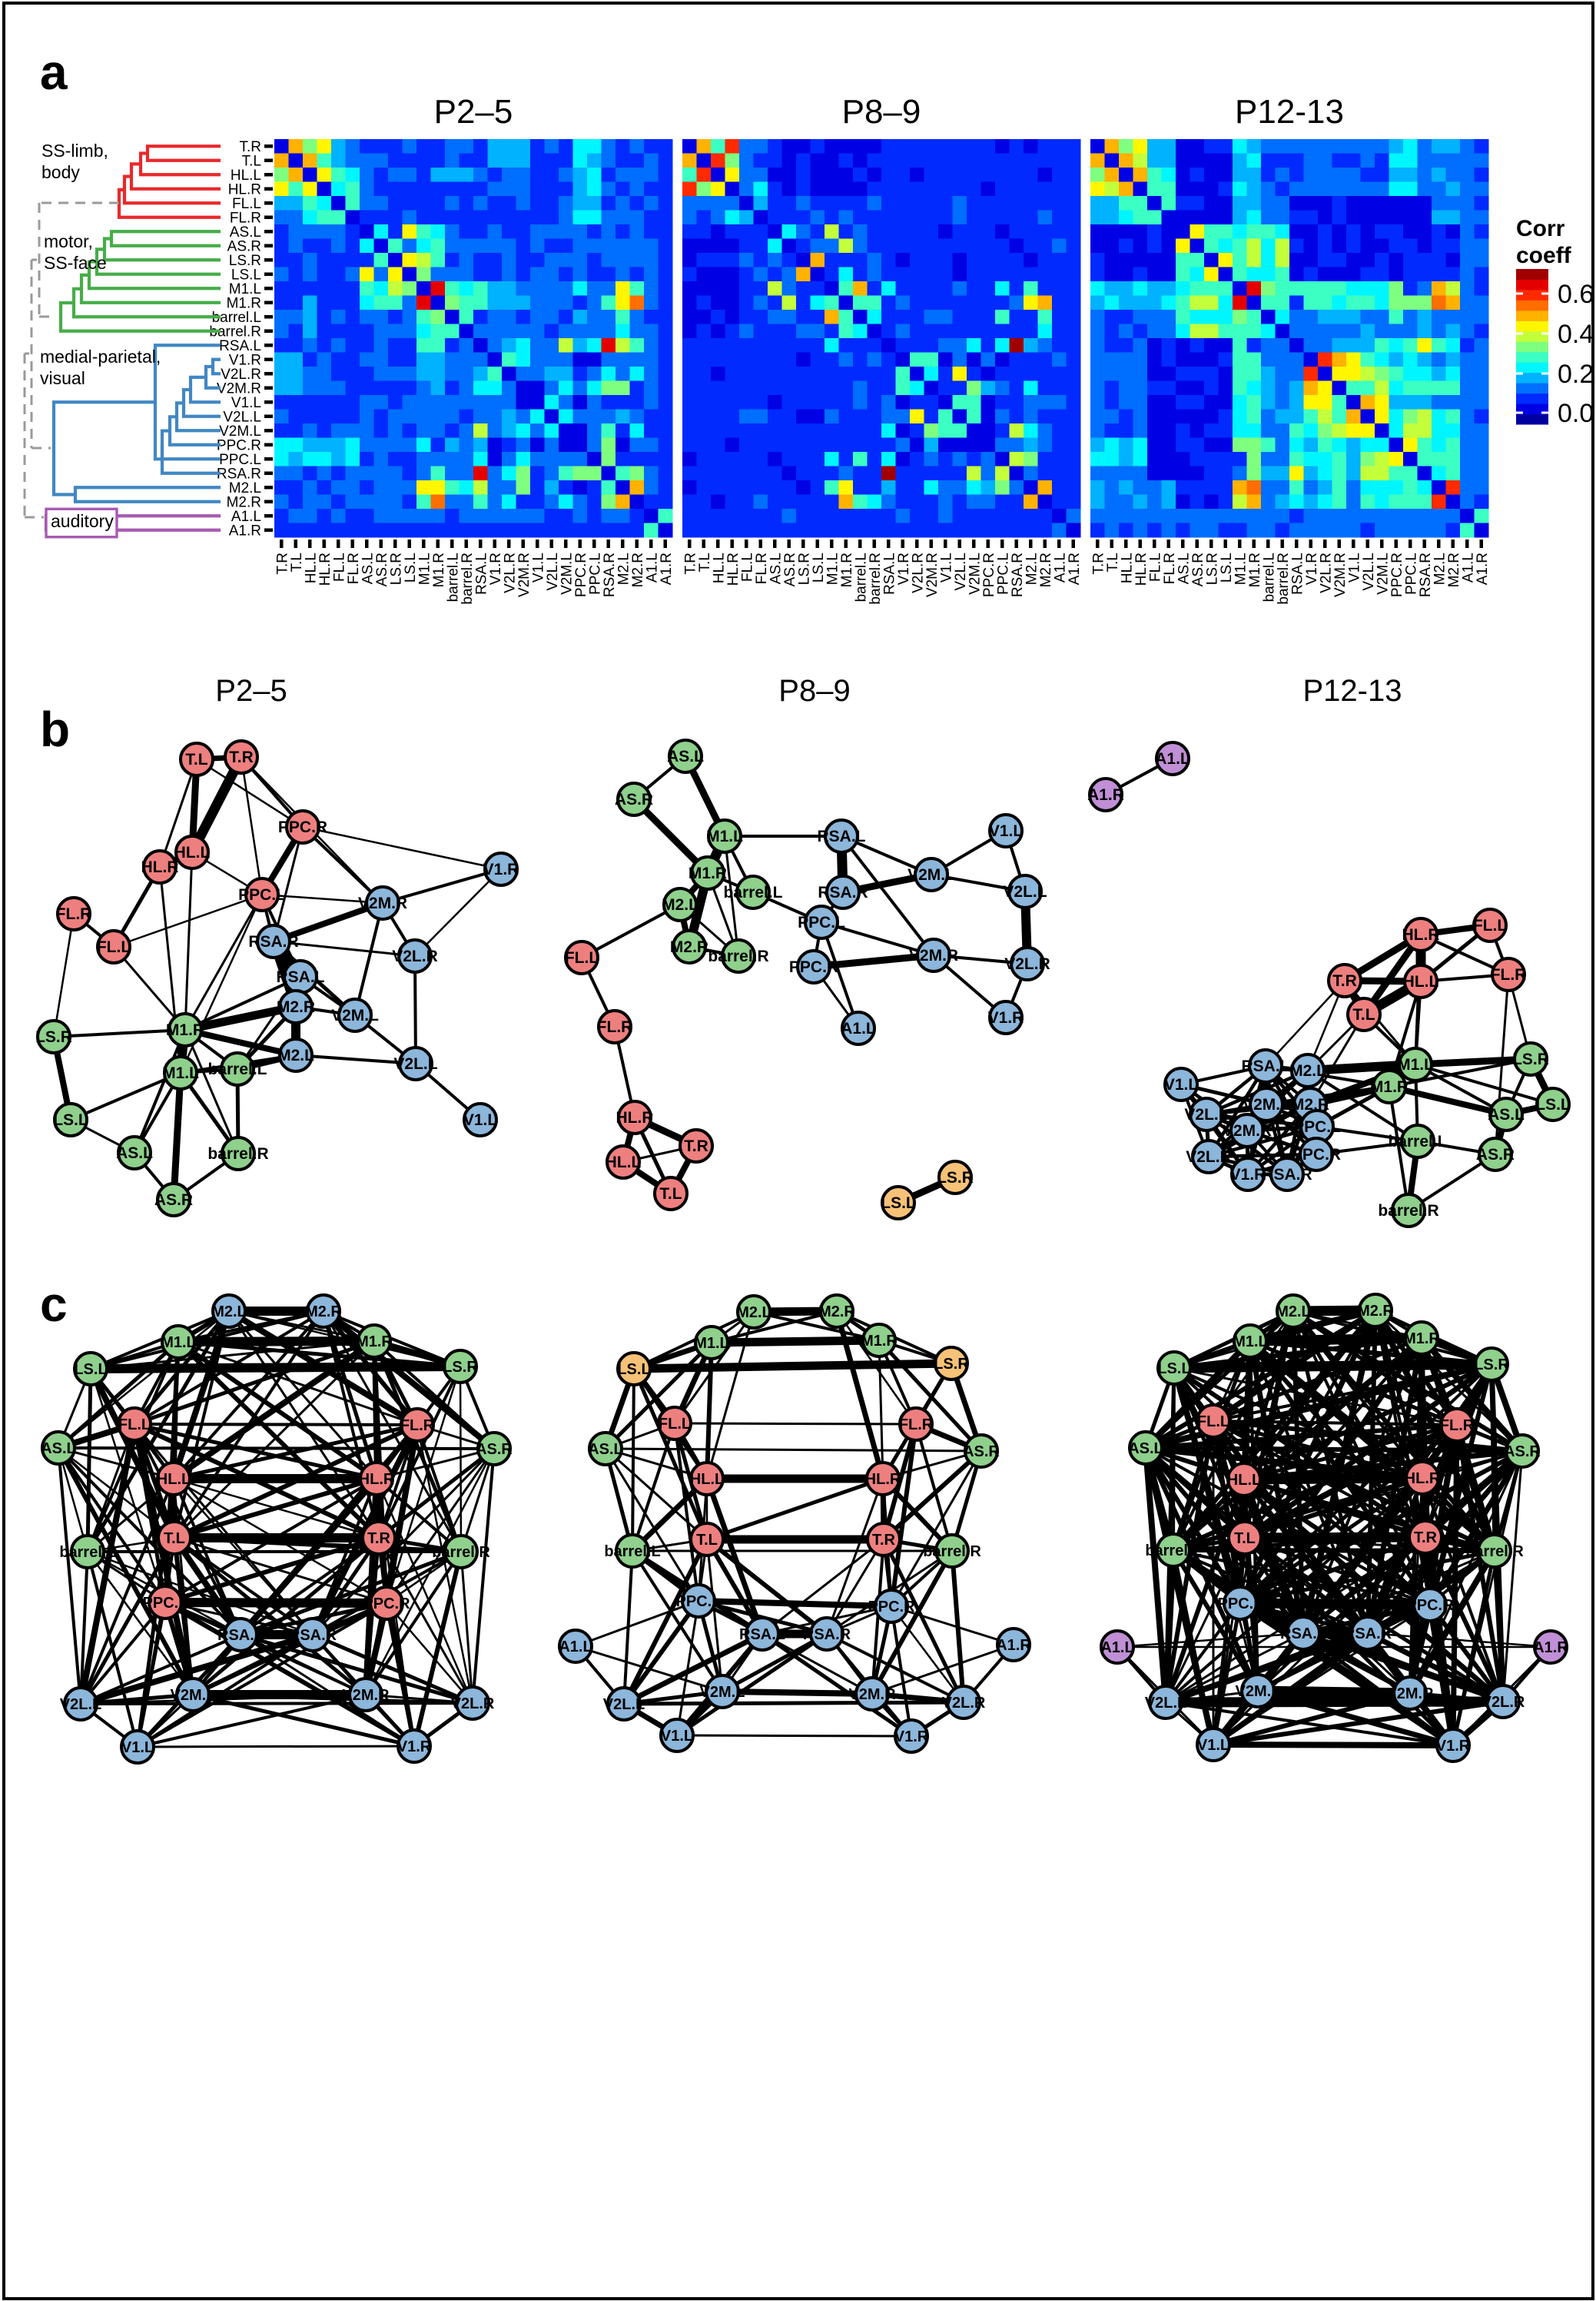 This screenshot has height=2301, width=1596. I want to click on svg-text: Corr, so click(1540, 229).